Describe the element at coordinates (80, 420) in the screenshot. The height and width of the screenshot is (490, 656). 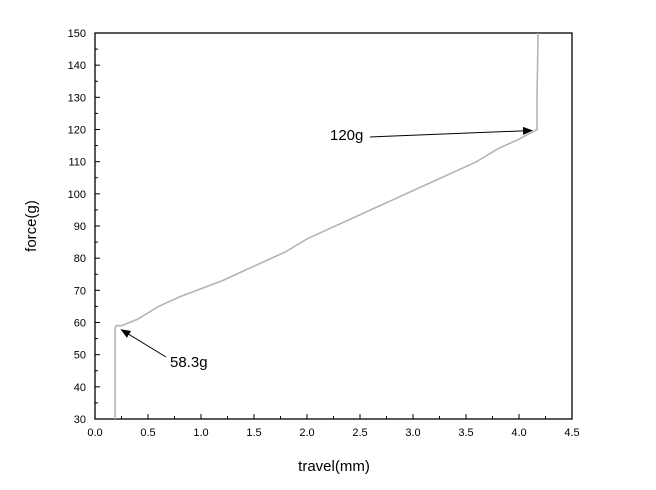
I see `y-tick-label: 30` at that location.